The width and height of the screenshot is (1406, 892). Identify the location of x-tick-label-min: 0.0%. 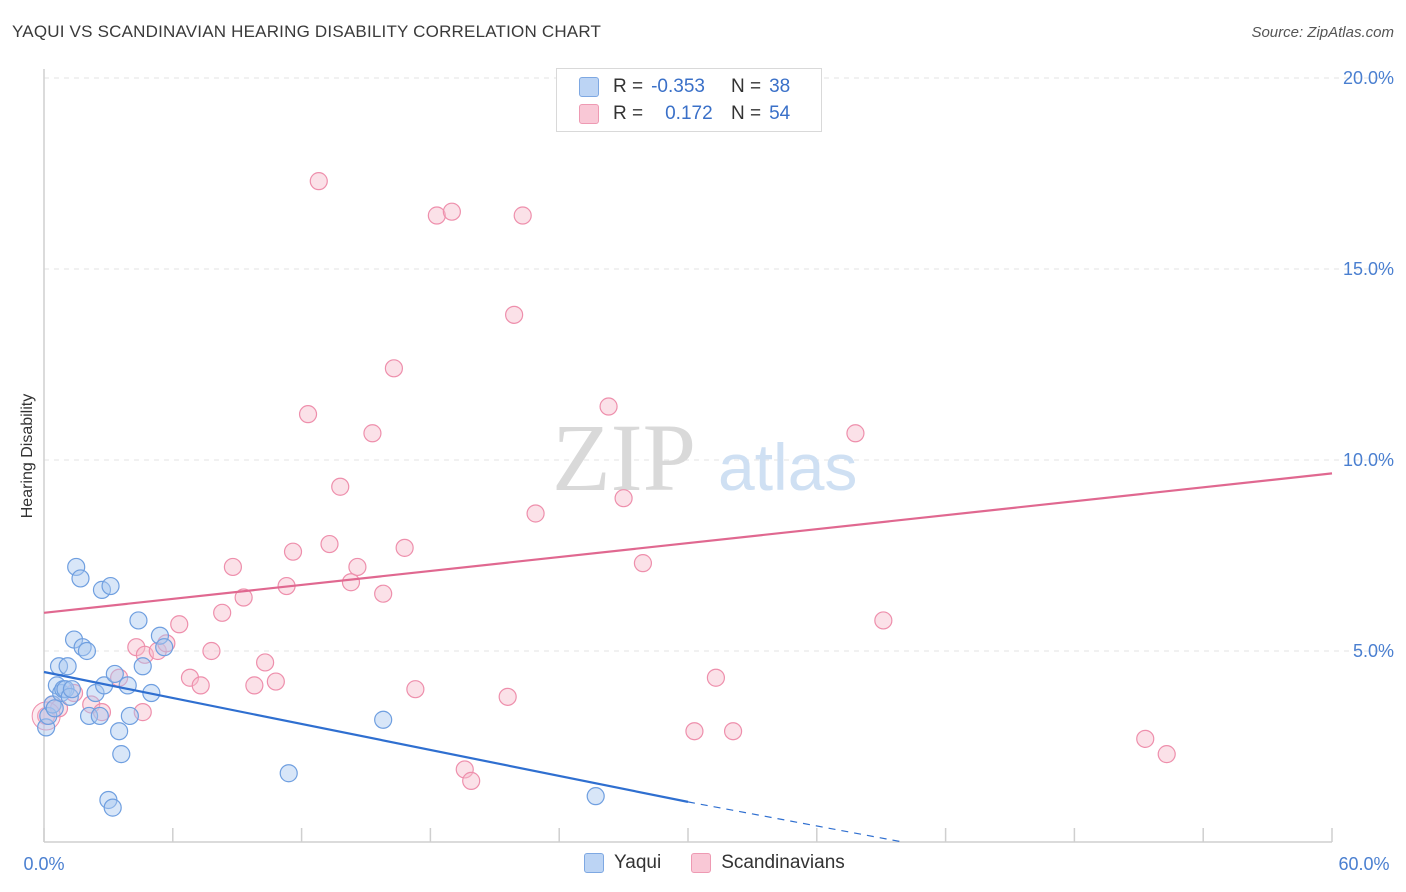
(43, 864).